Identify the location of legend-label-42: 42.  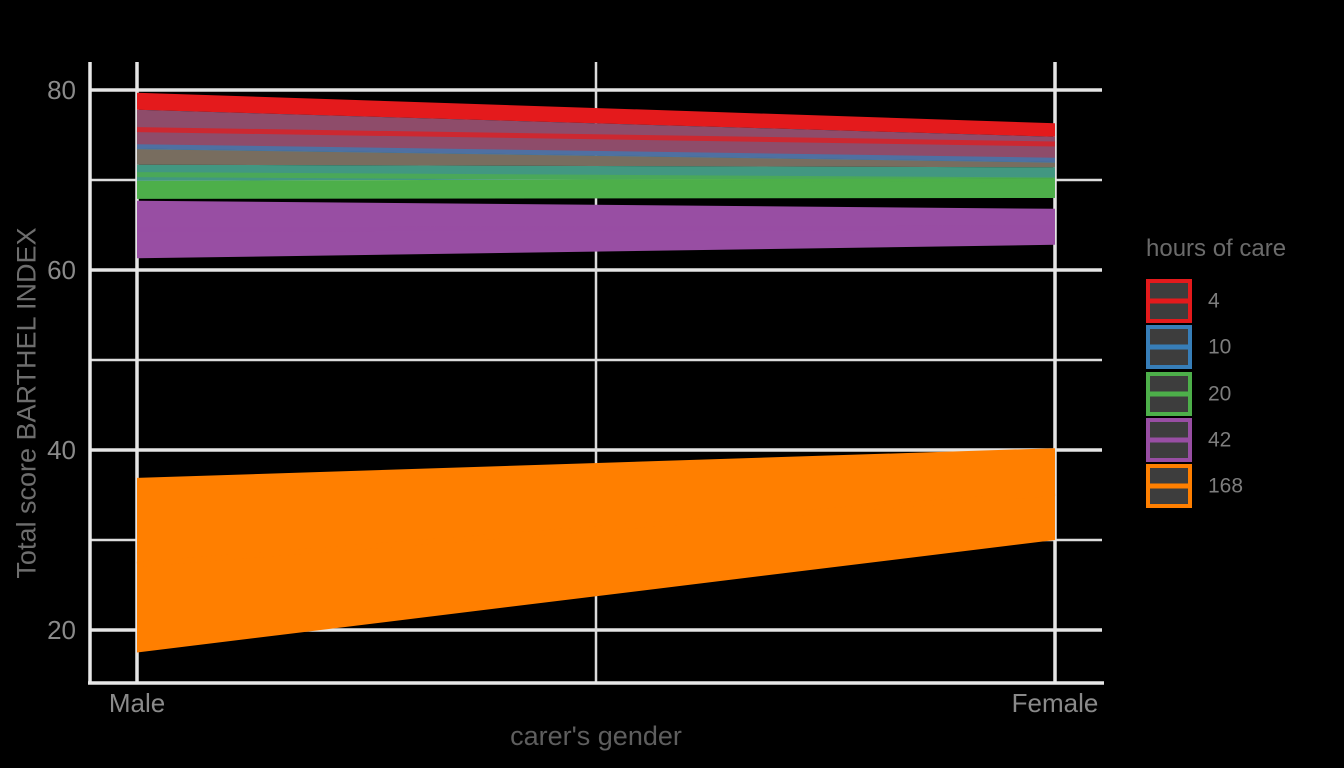
(1220, 440).